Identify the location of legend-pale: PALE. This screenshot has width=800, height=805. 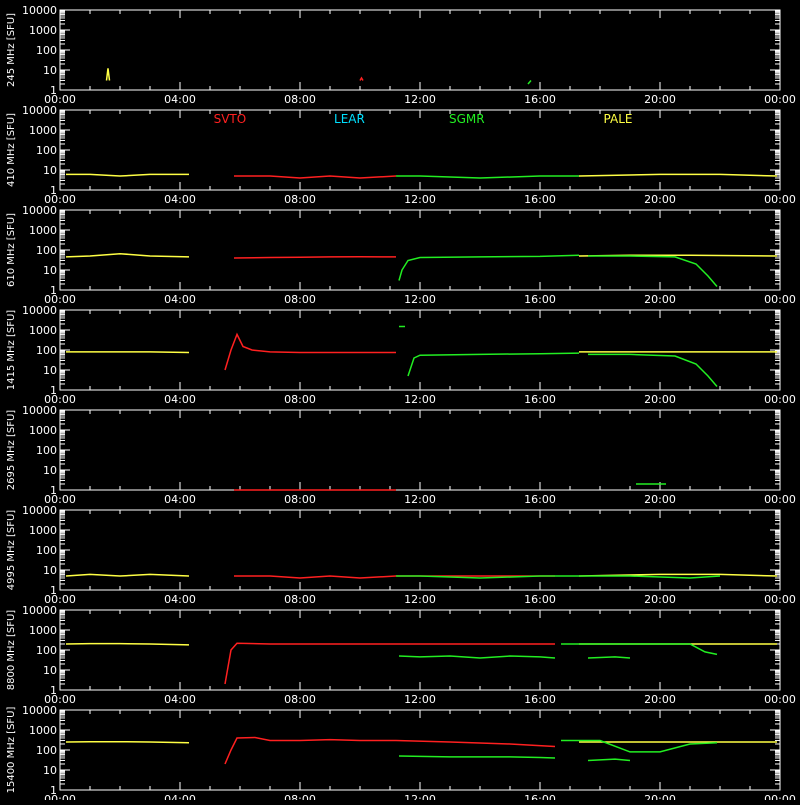
(618, 119).